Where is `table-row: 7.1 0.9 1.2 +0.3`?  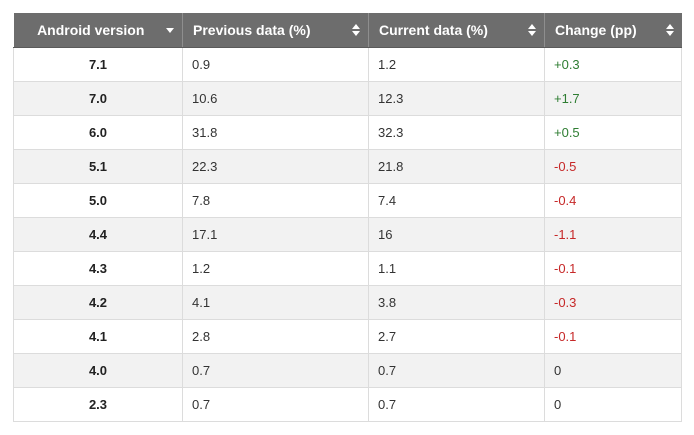
table-row: 7.1 0.9 1.2 +0.3 is located at coordinates (347, 64).